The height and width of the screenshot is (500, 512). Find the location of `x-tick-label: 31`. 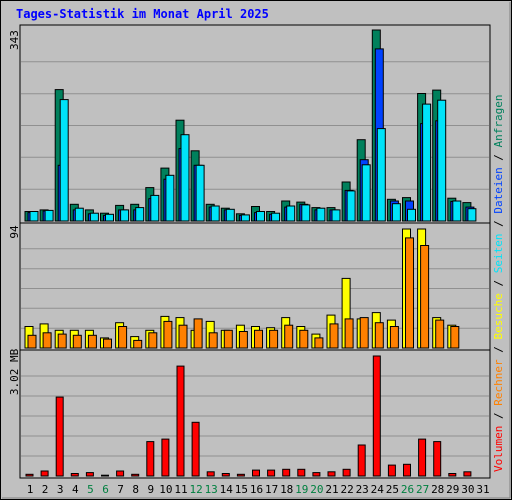

x-tick-label: 31 is located at coordinates (482, 489).